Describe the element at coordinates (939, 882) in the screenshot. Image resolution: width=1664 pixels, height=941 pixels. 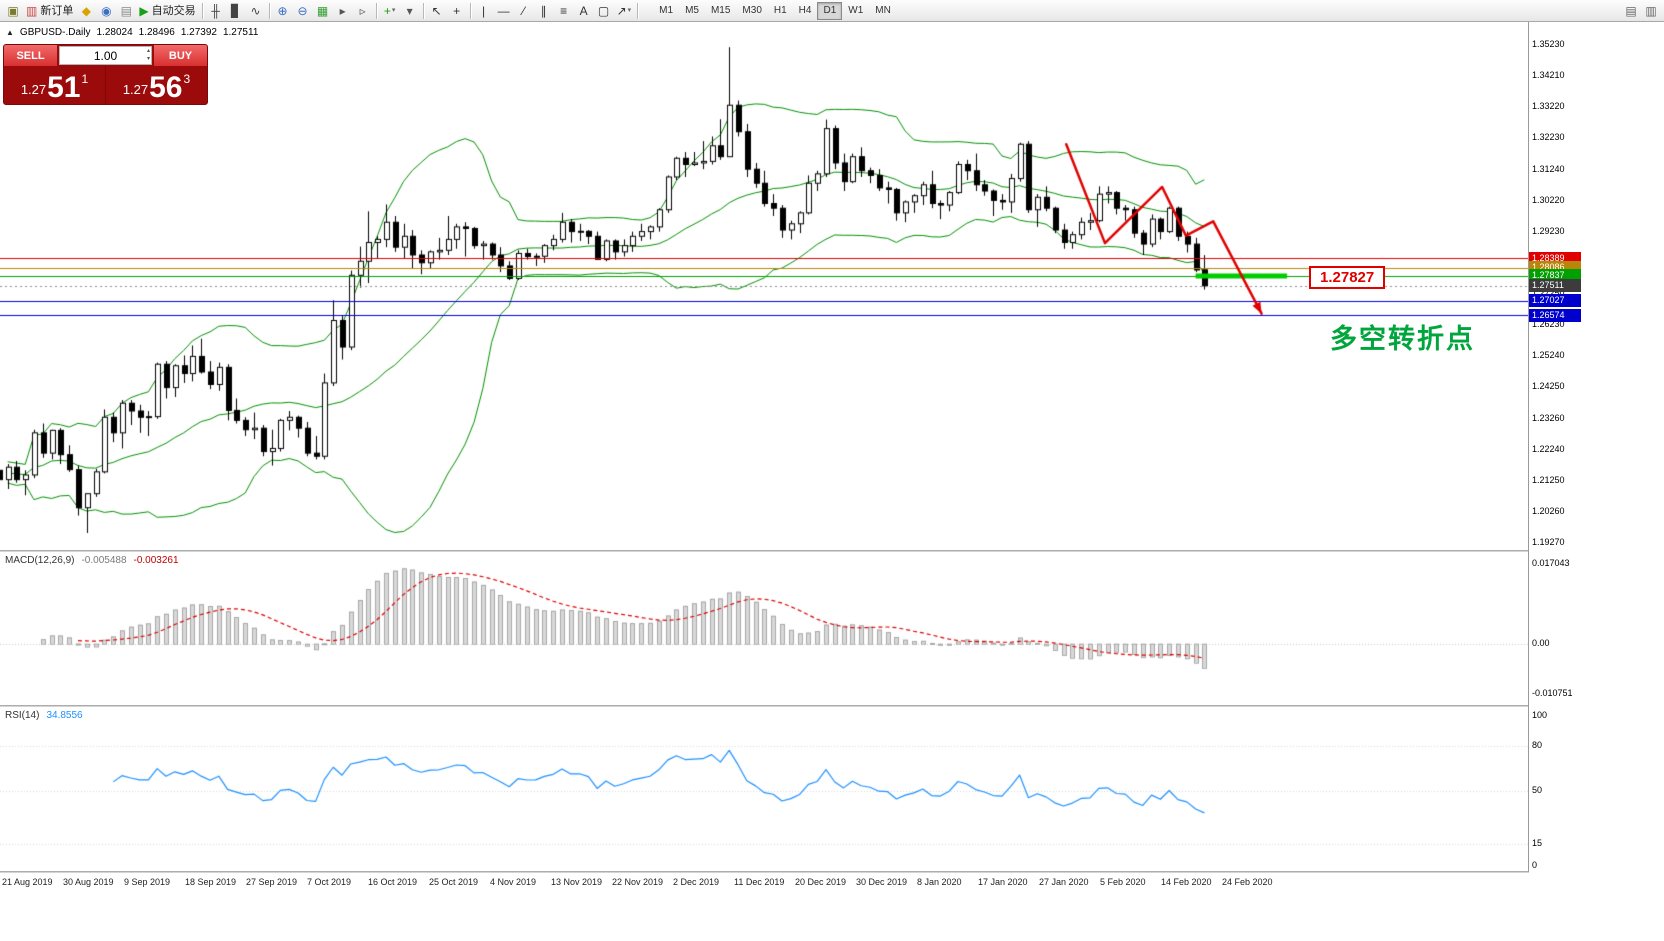
I see `date-label: 8 Jan 2020` at that location.